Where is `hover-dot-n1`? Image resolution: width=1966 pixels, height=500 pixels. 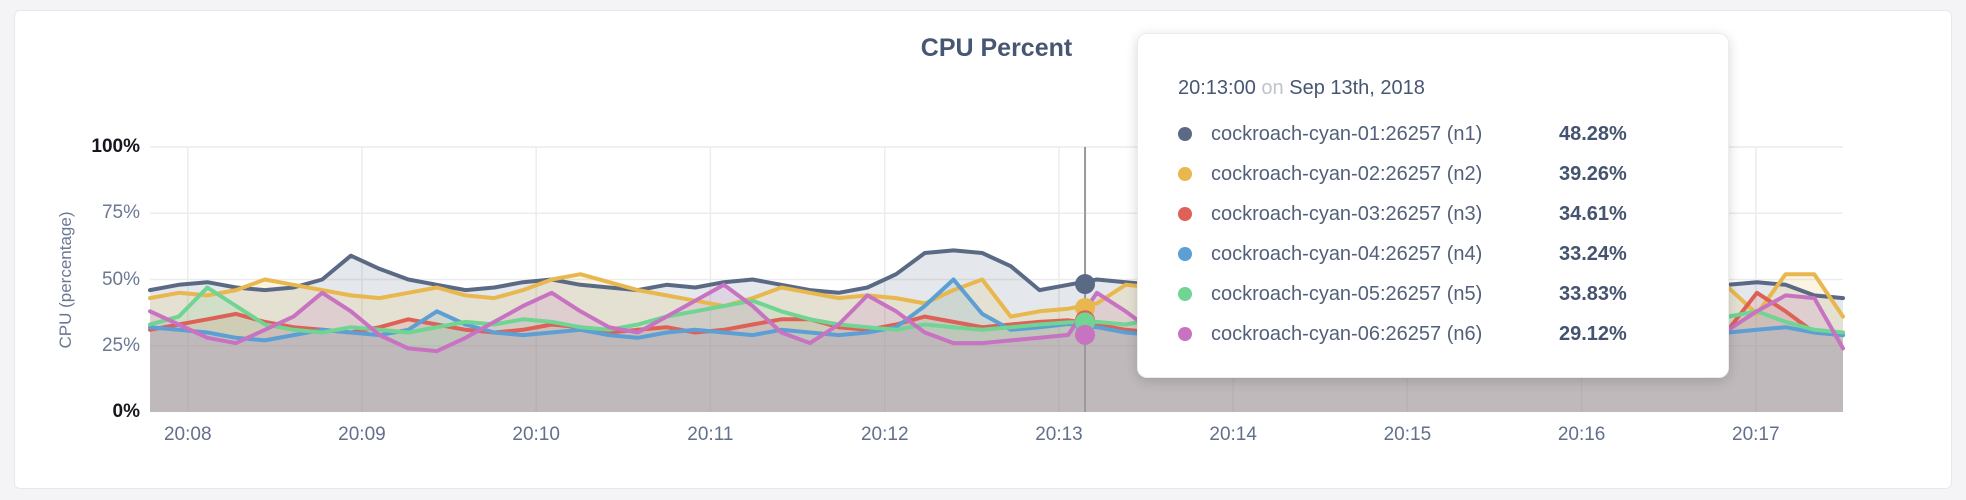 hover-dot-n1 is located at coordinates (1085, 284).